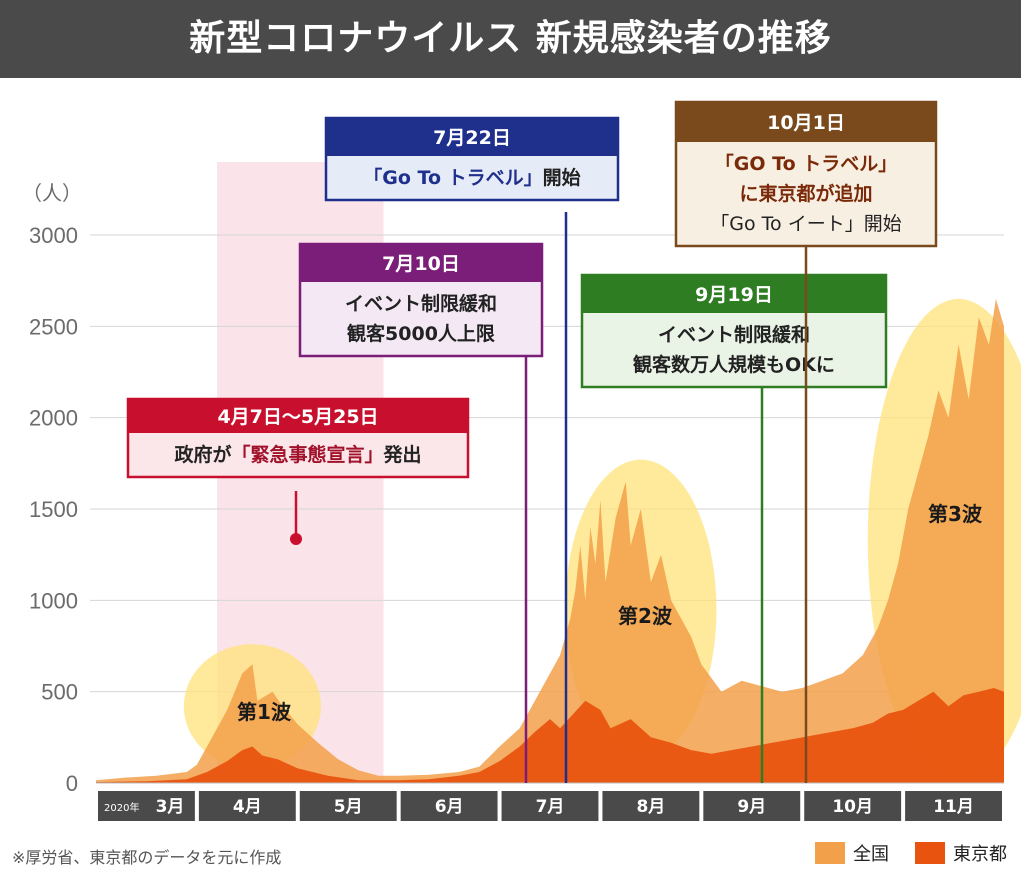  I want to click on annotation-event-0919-line-2-seg-1: 観客数万人規模もOKに, so click(734, 364).